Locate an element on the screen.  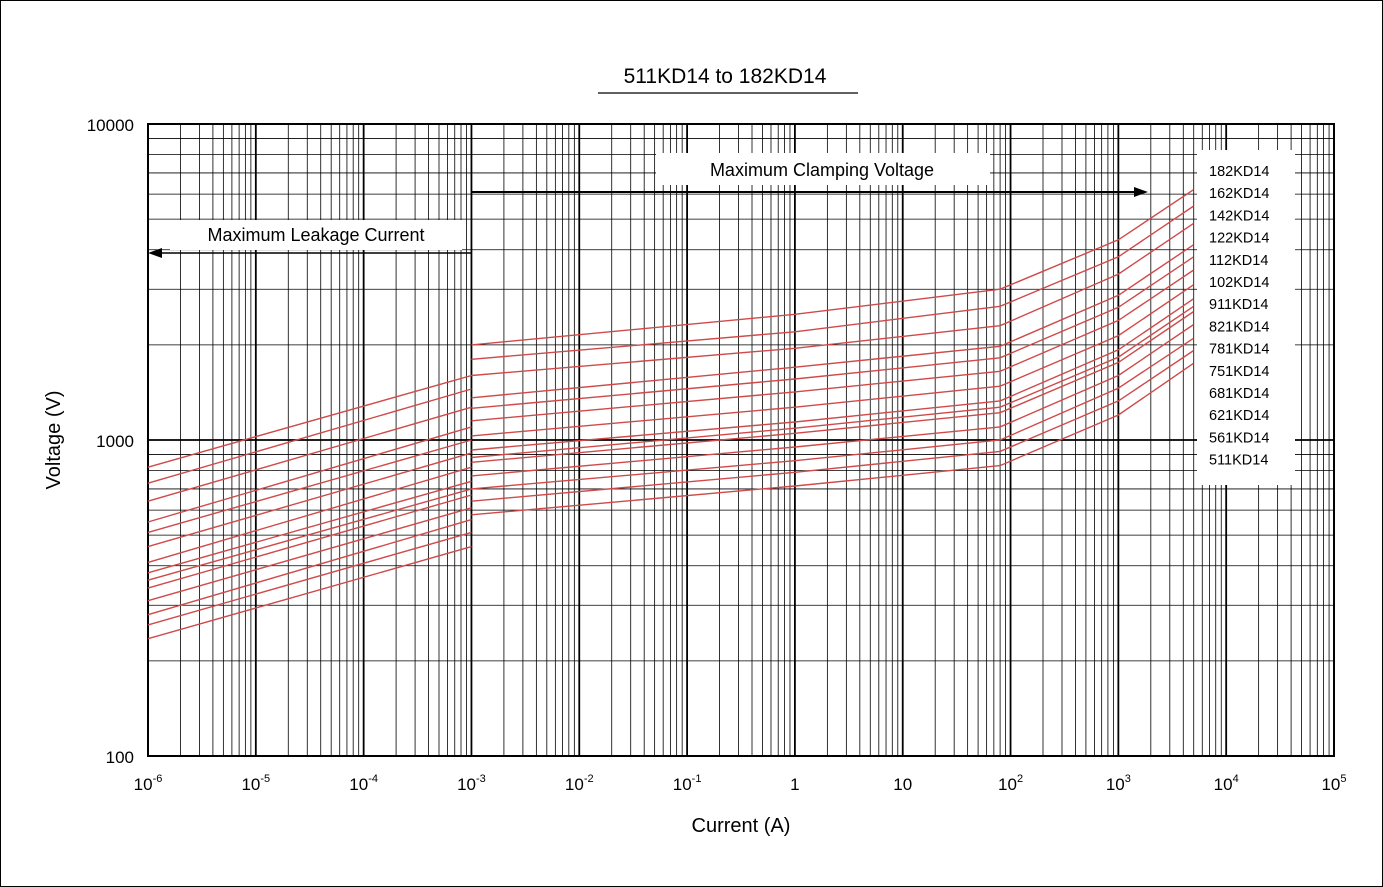
series-line-clamping-142kd14 is located at coordinates (833, 299).